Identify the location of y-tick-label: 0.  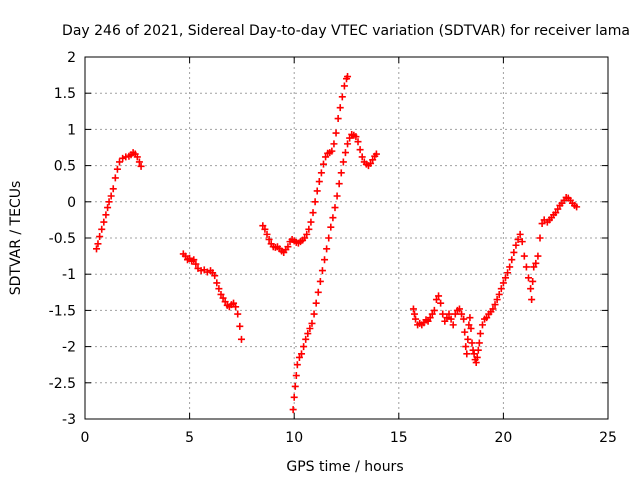
(71, 203).